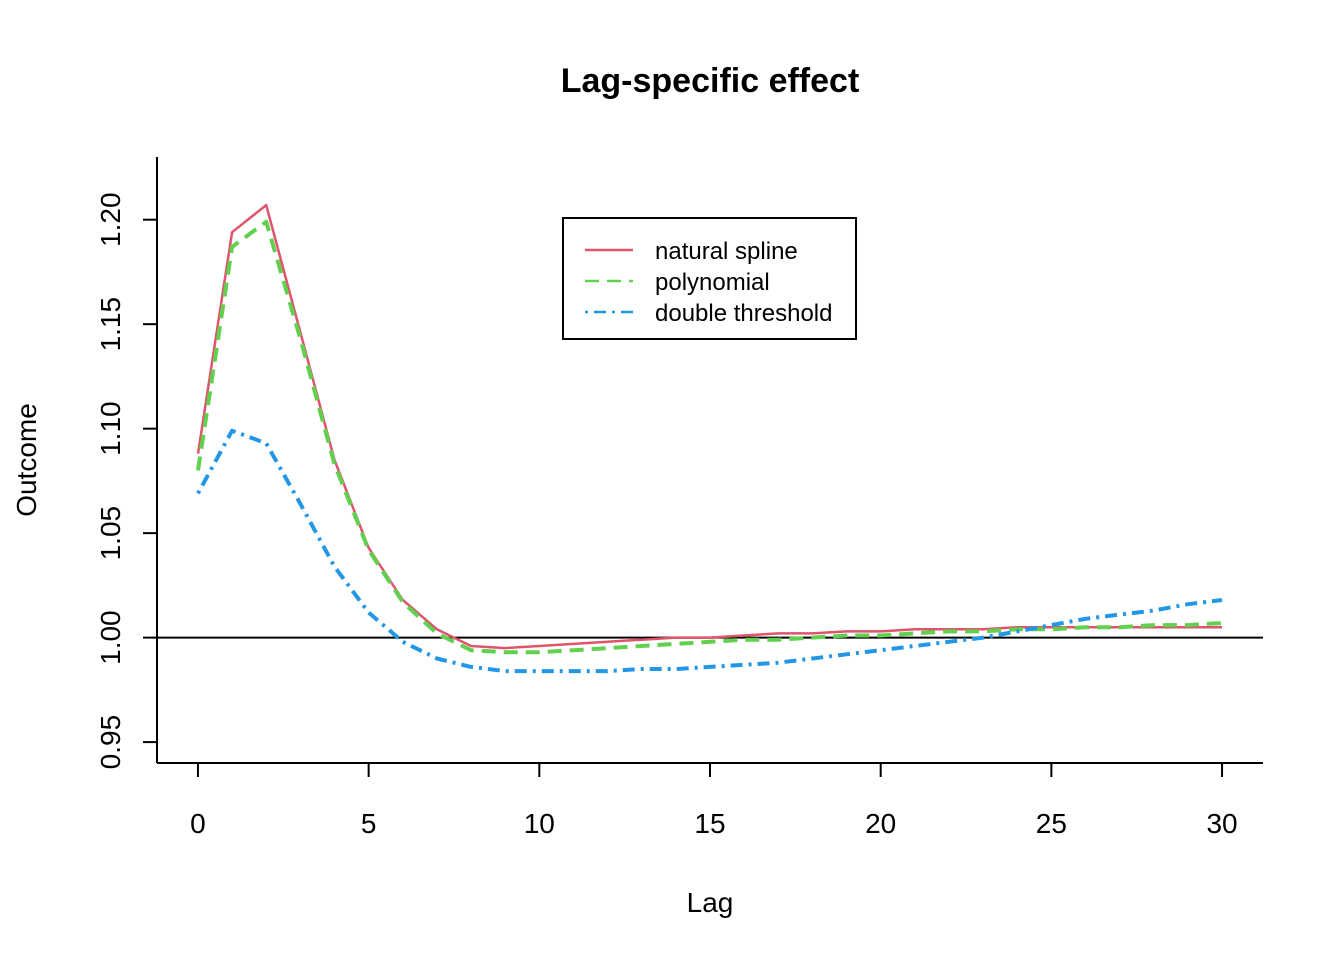 The height and width of the screenshot is (965, 1344). I want to click on x-axis-title: Lag, so click(710, 902).